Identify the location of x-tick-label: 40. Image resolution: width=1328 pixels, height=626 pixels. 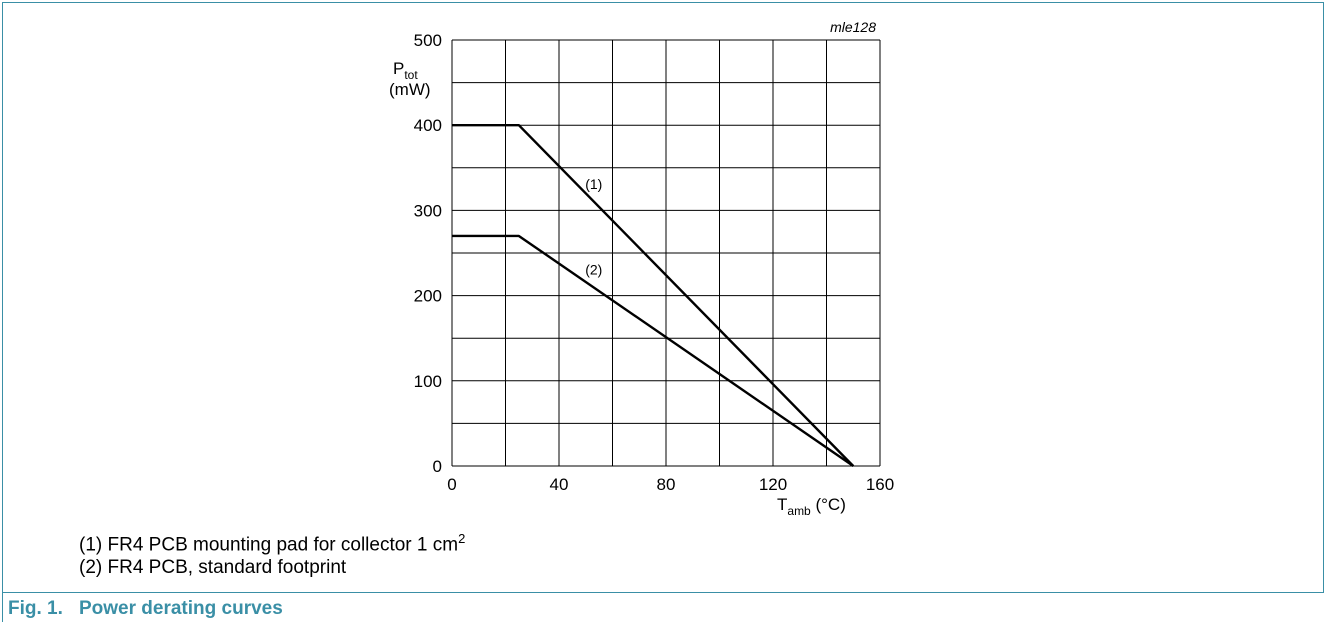
(559, 484).